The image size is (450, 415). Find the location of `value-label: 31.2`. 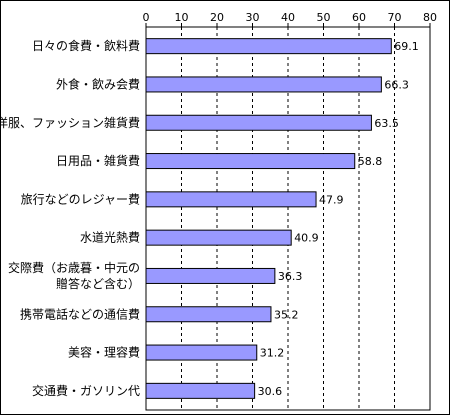

value-label: 31.2 is located at coordinates (272, 353).